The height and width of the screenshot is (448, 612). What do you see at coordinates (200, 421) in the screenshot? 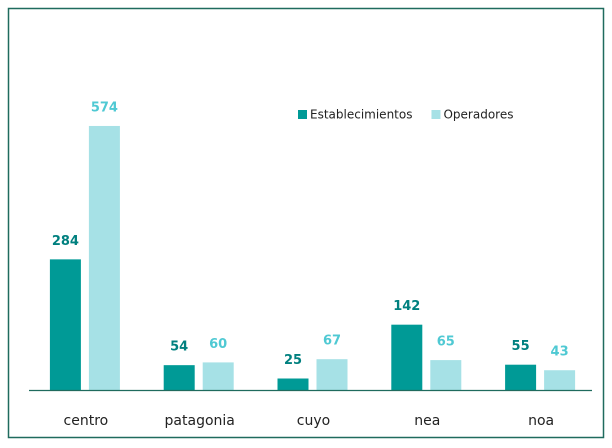
I see `x-tick-label: patagonia` at bounding box center [200, 421].